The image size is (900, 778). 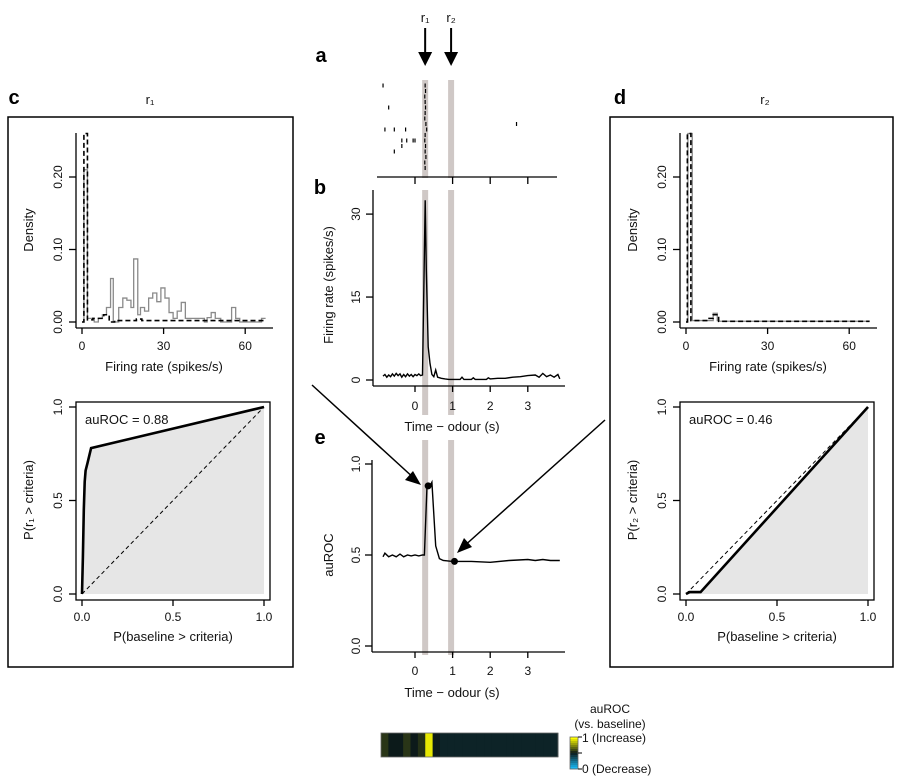 I want to click on hist-c-x-tick-label: 30, so click(x=164, y=346).